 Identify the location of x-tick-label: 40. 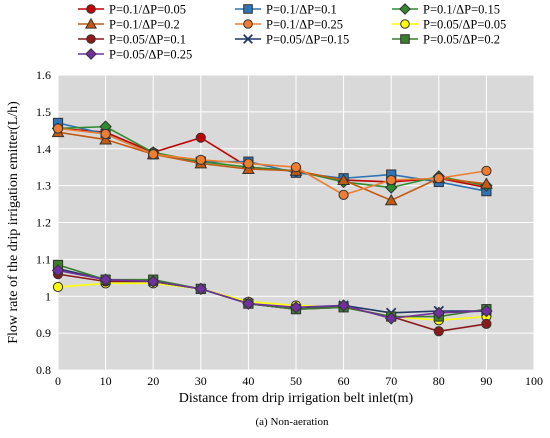
(248, 381).